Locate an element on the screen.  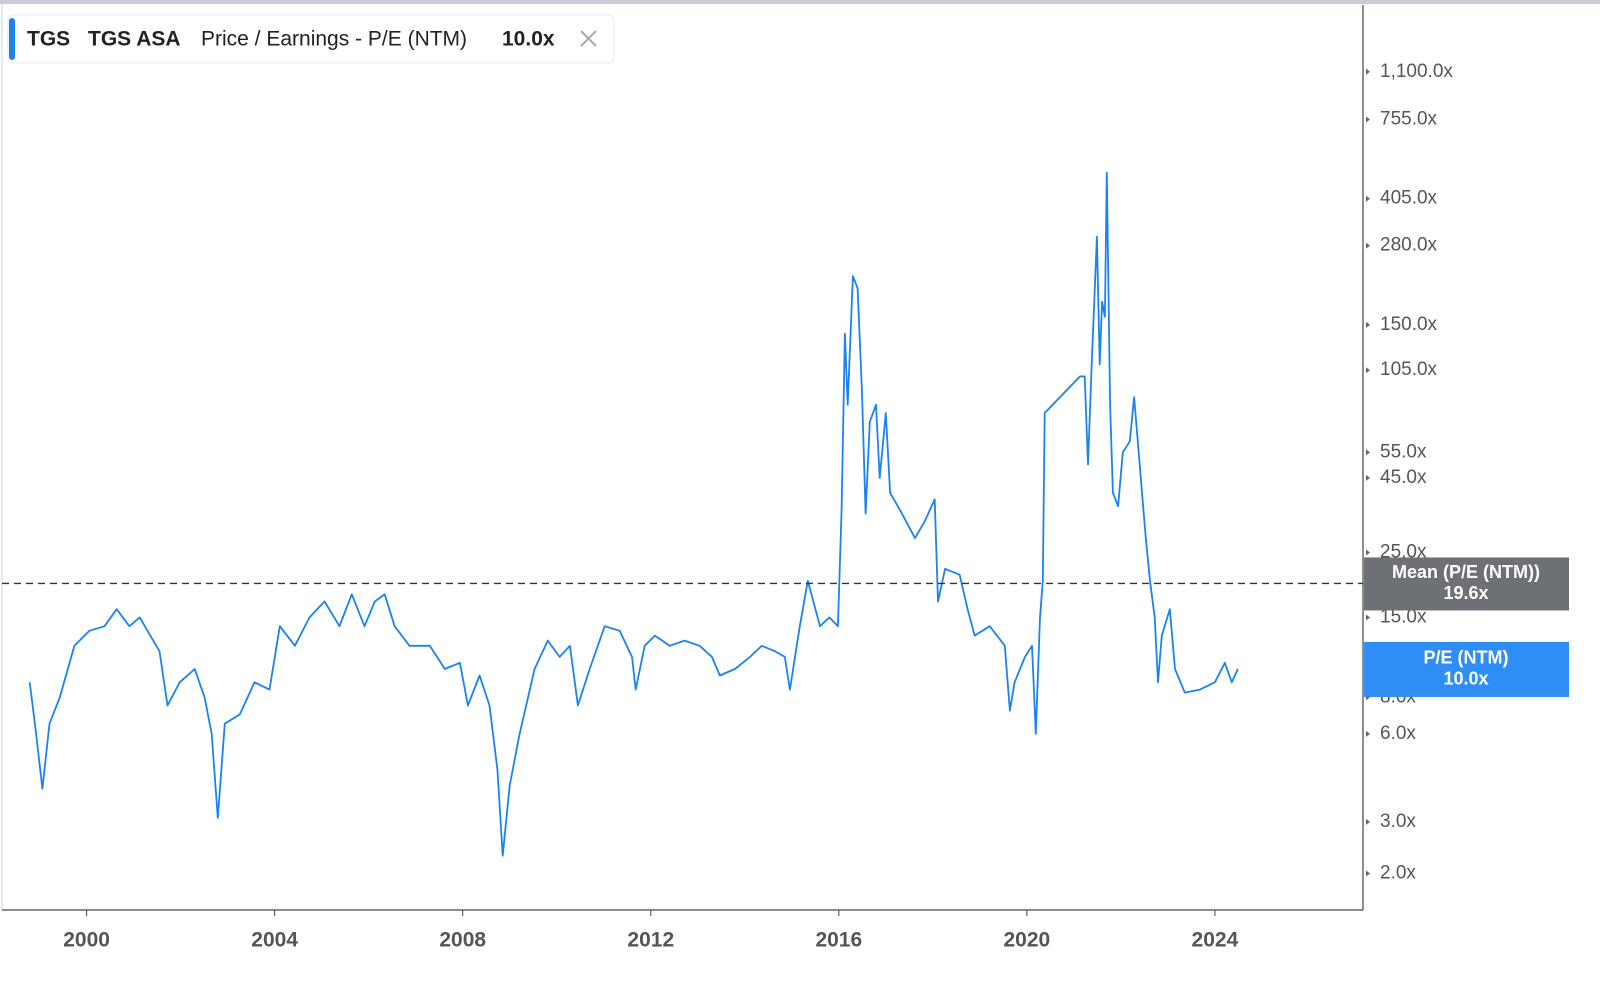
x-tick-label: 2008 is located at coordinates (462, 940).